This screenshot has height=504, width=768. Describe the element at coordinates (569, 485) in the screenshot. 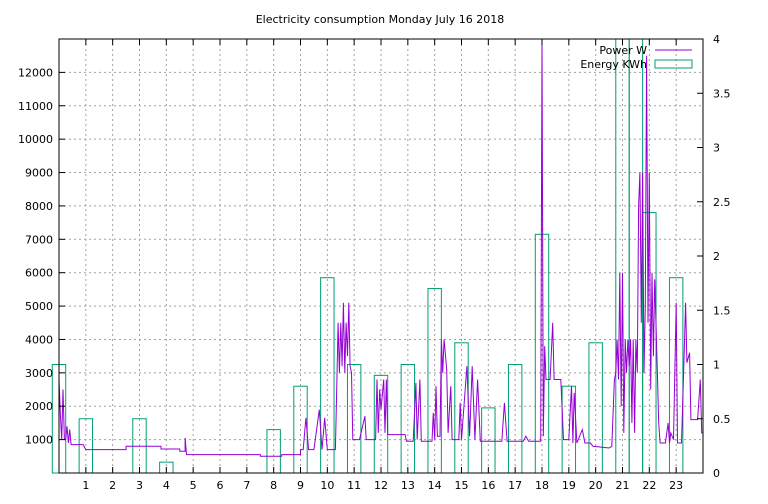

I see `x-tick-label: 19` at that location.